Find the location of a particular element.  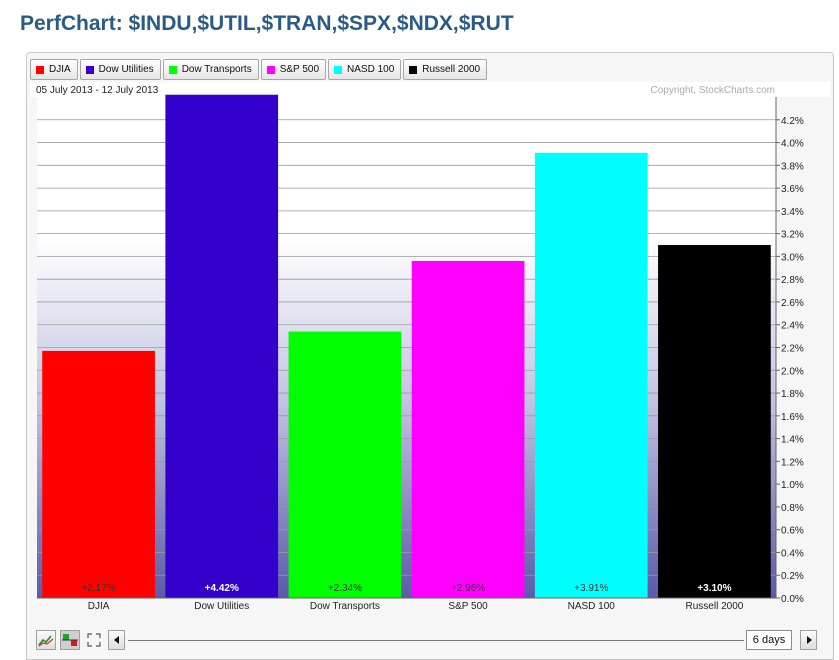

legend-label: DJIA is located at coordinates (60, 69).